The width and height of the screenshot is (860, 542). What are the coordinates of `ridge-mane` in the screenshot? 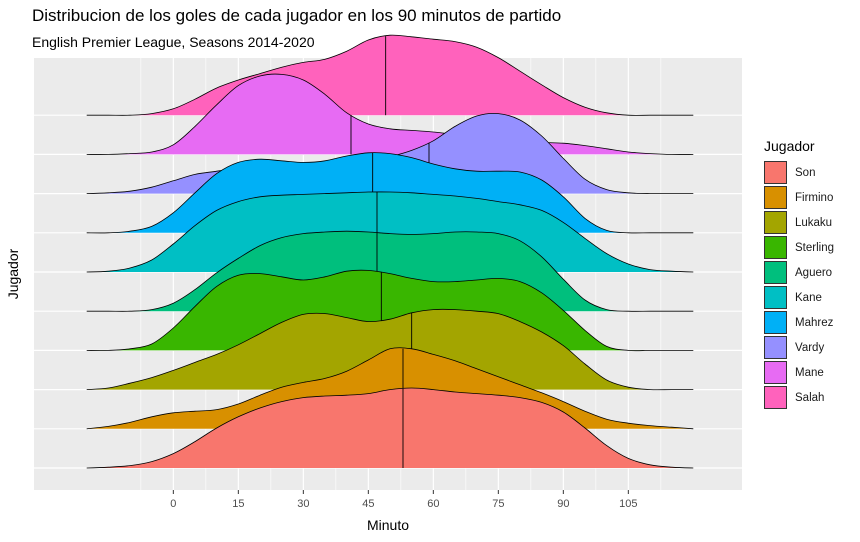 It's located at (390, 114).